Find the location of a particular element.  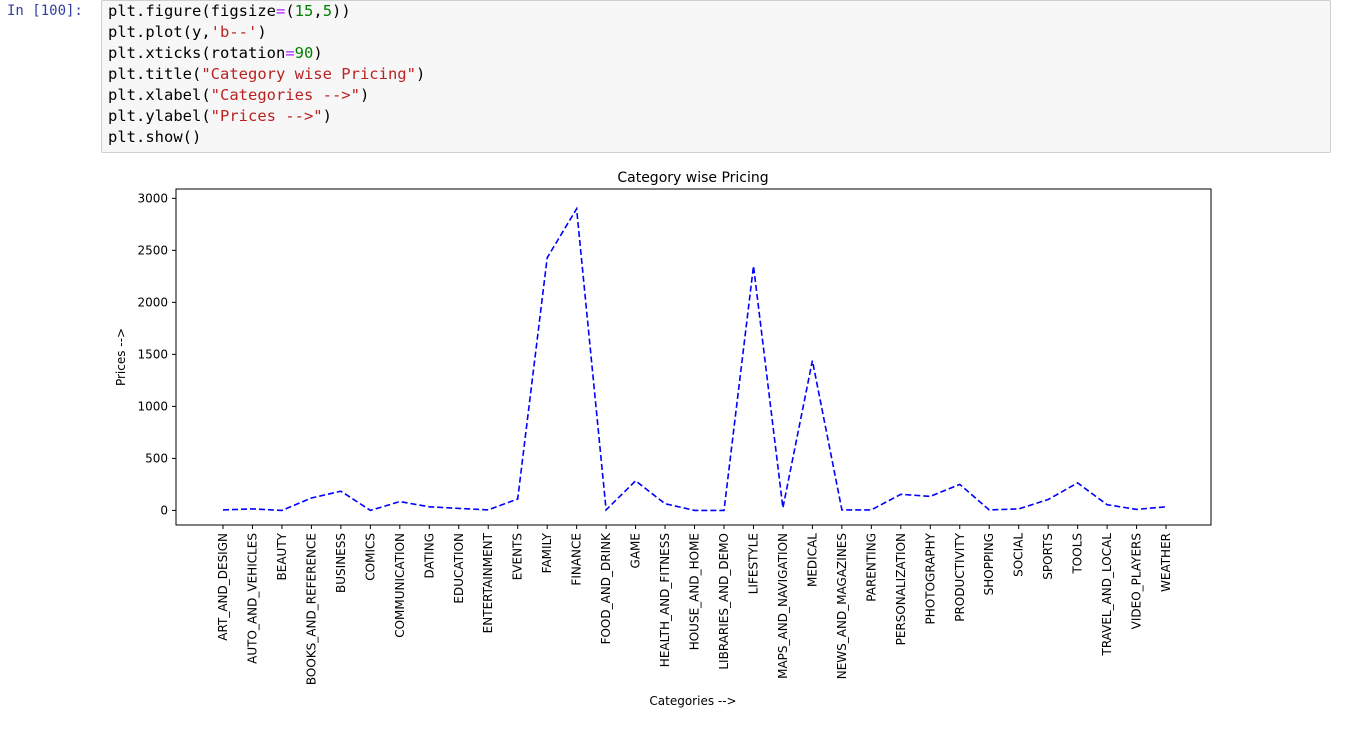

code-token: 15 is located at coordinates (304, 11).